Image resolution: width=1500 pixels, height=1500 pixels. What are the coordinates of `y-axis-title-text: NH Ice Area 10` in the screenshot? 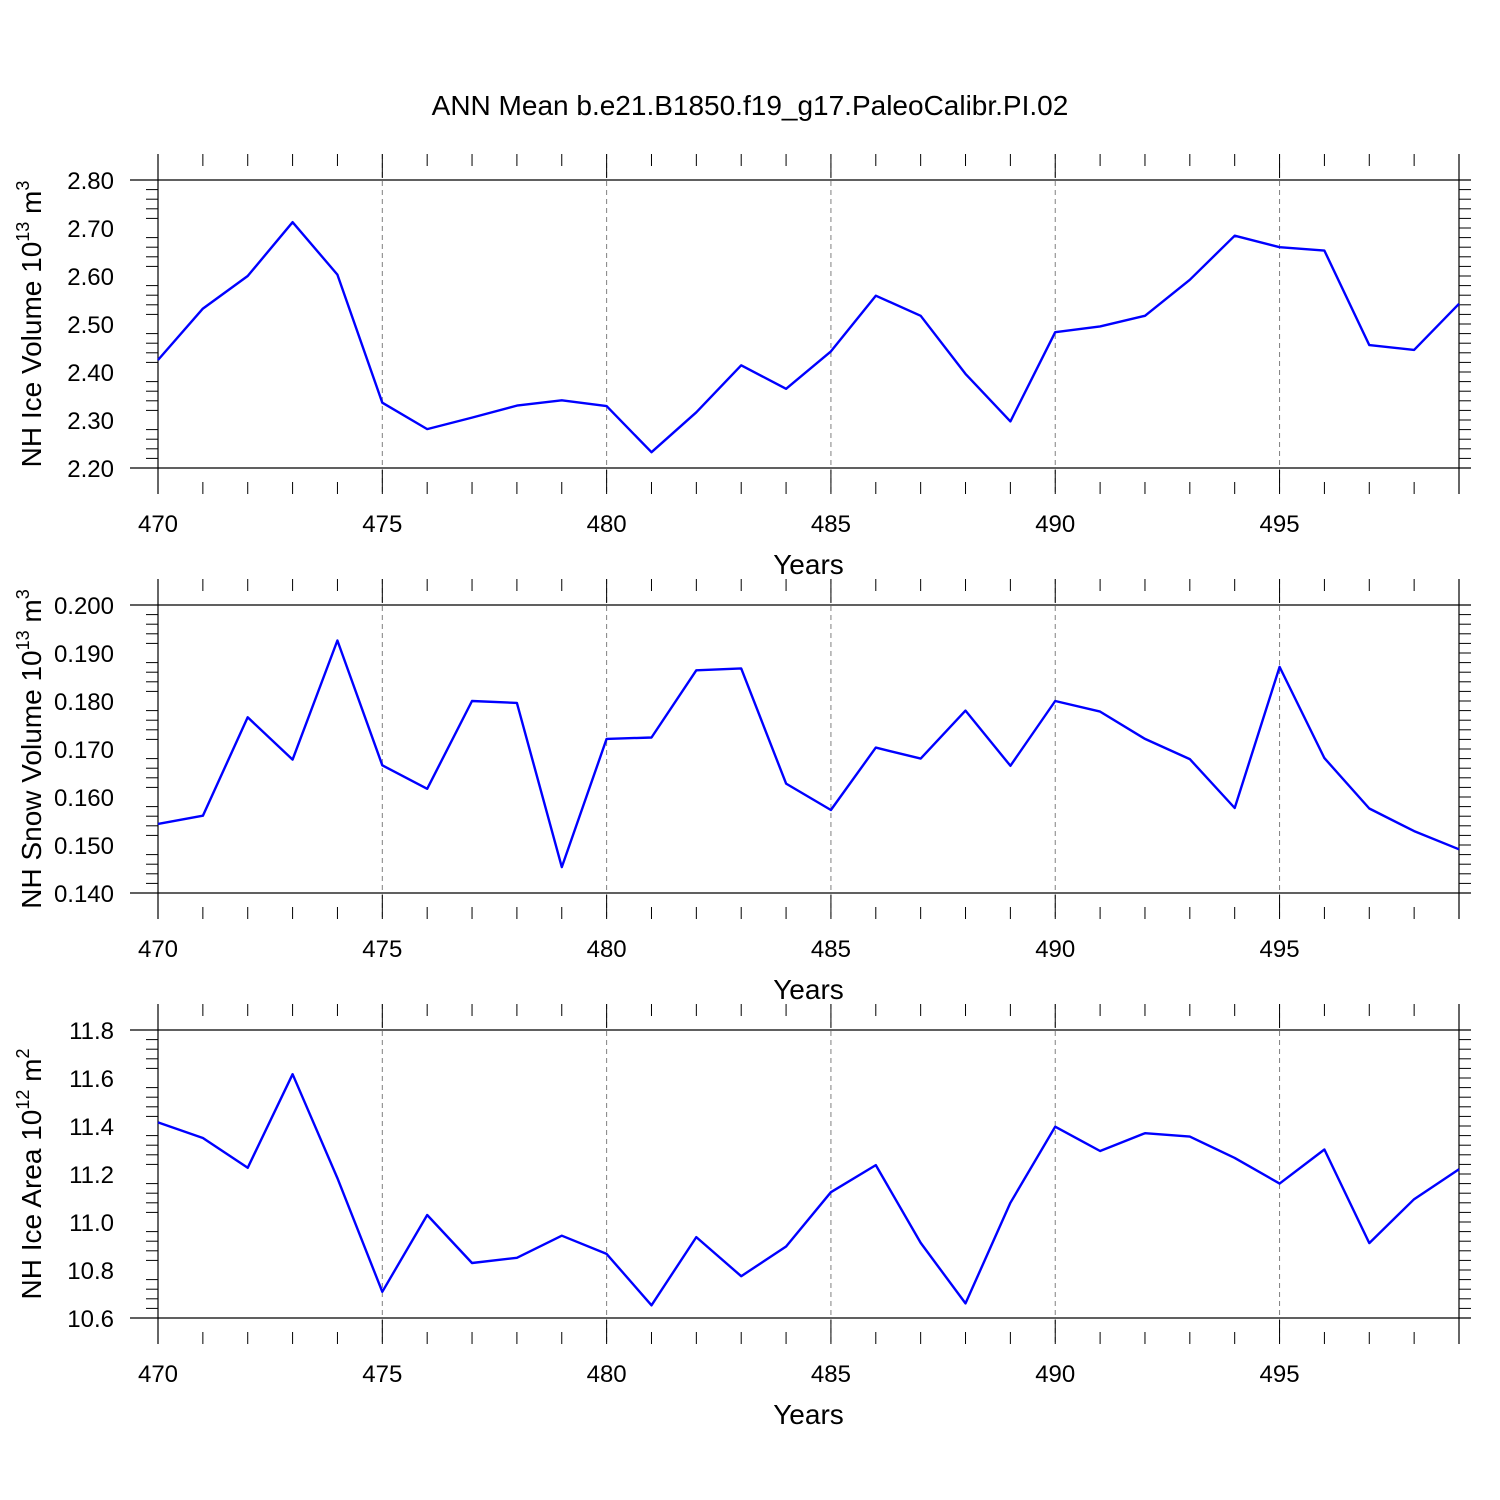 It's located at (31, 1205).